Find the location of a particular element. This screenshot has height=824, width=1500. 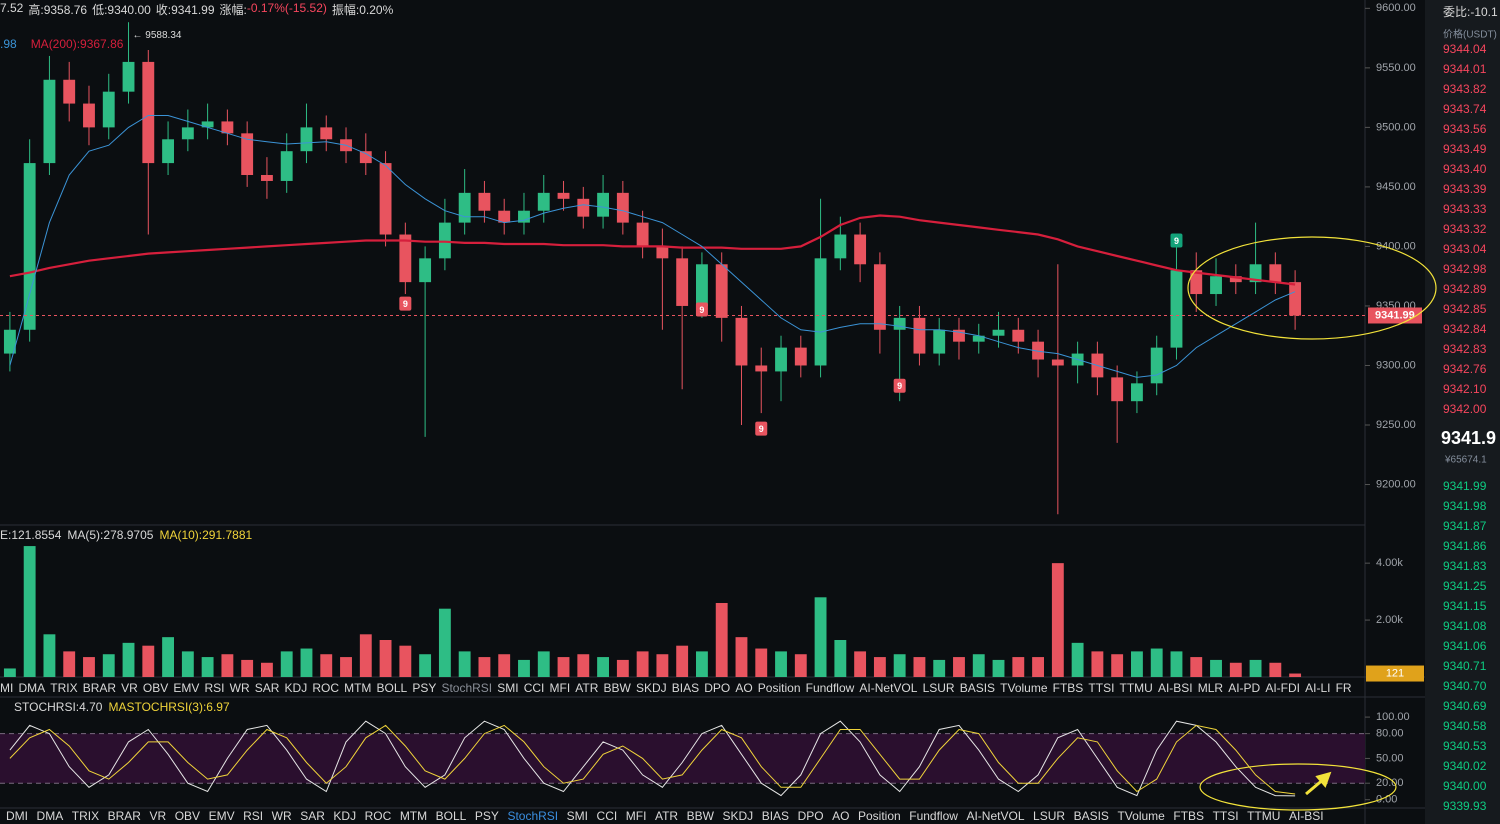

indicator-tab: AI-LI is located at coordinates (1318, 688).